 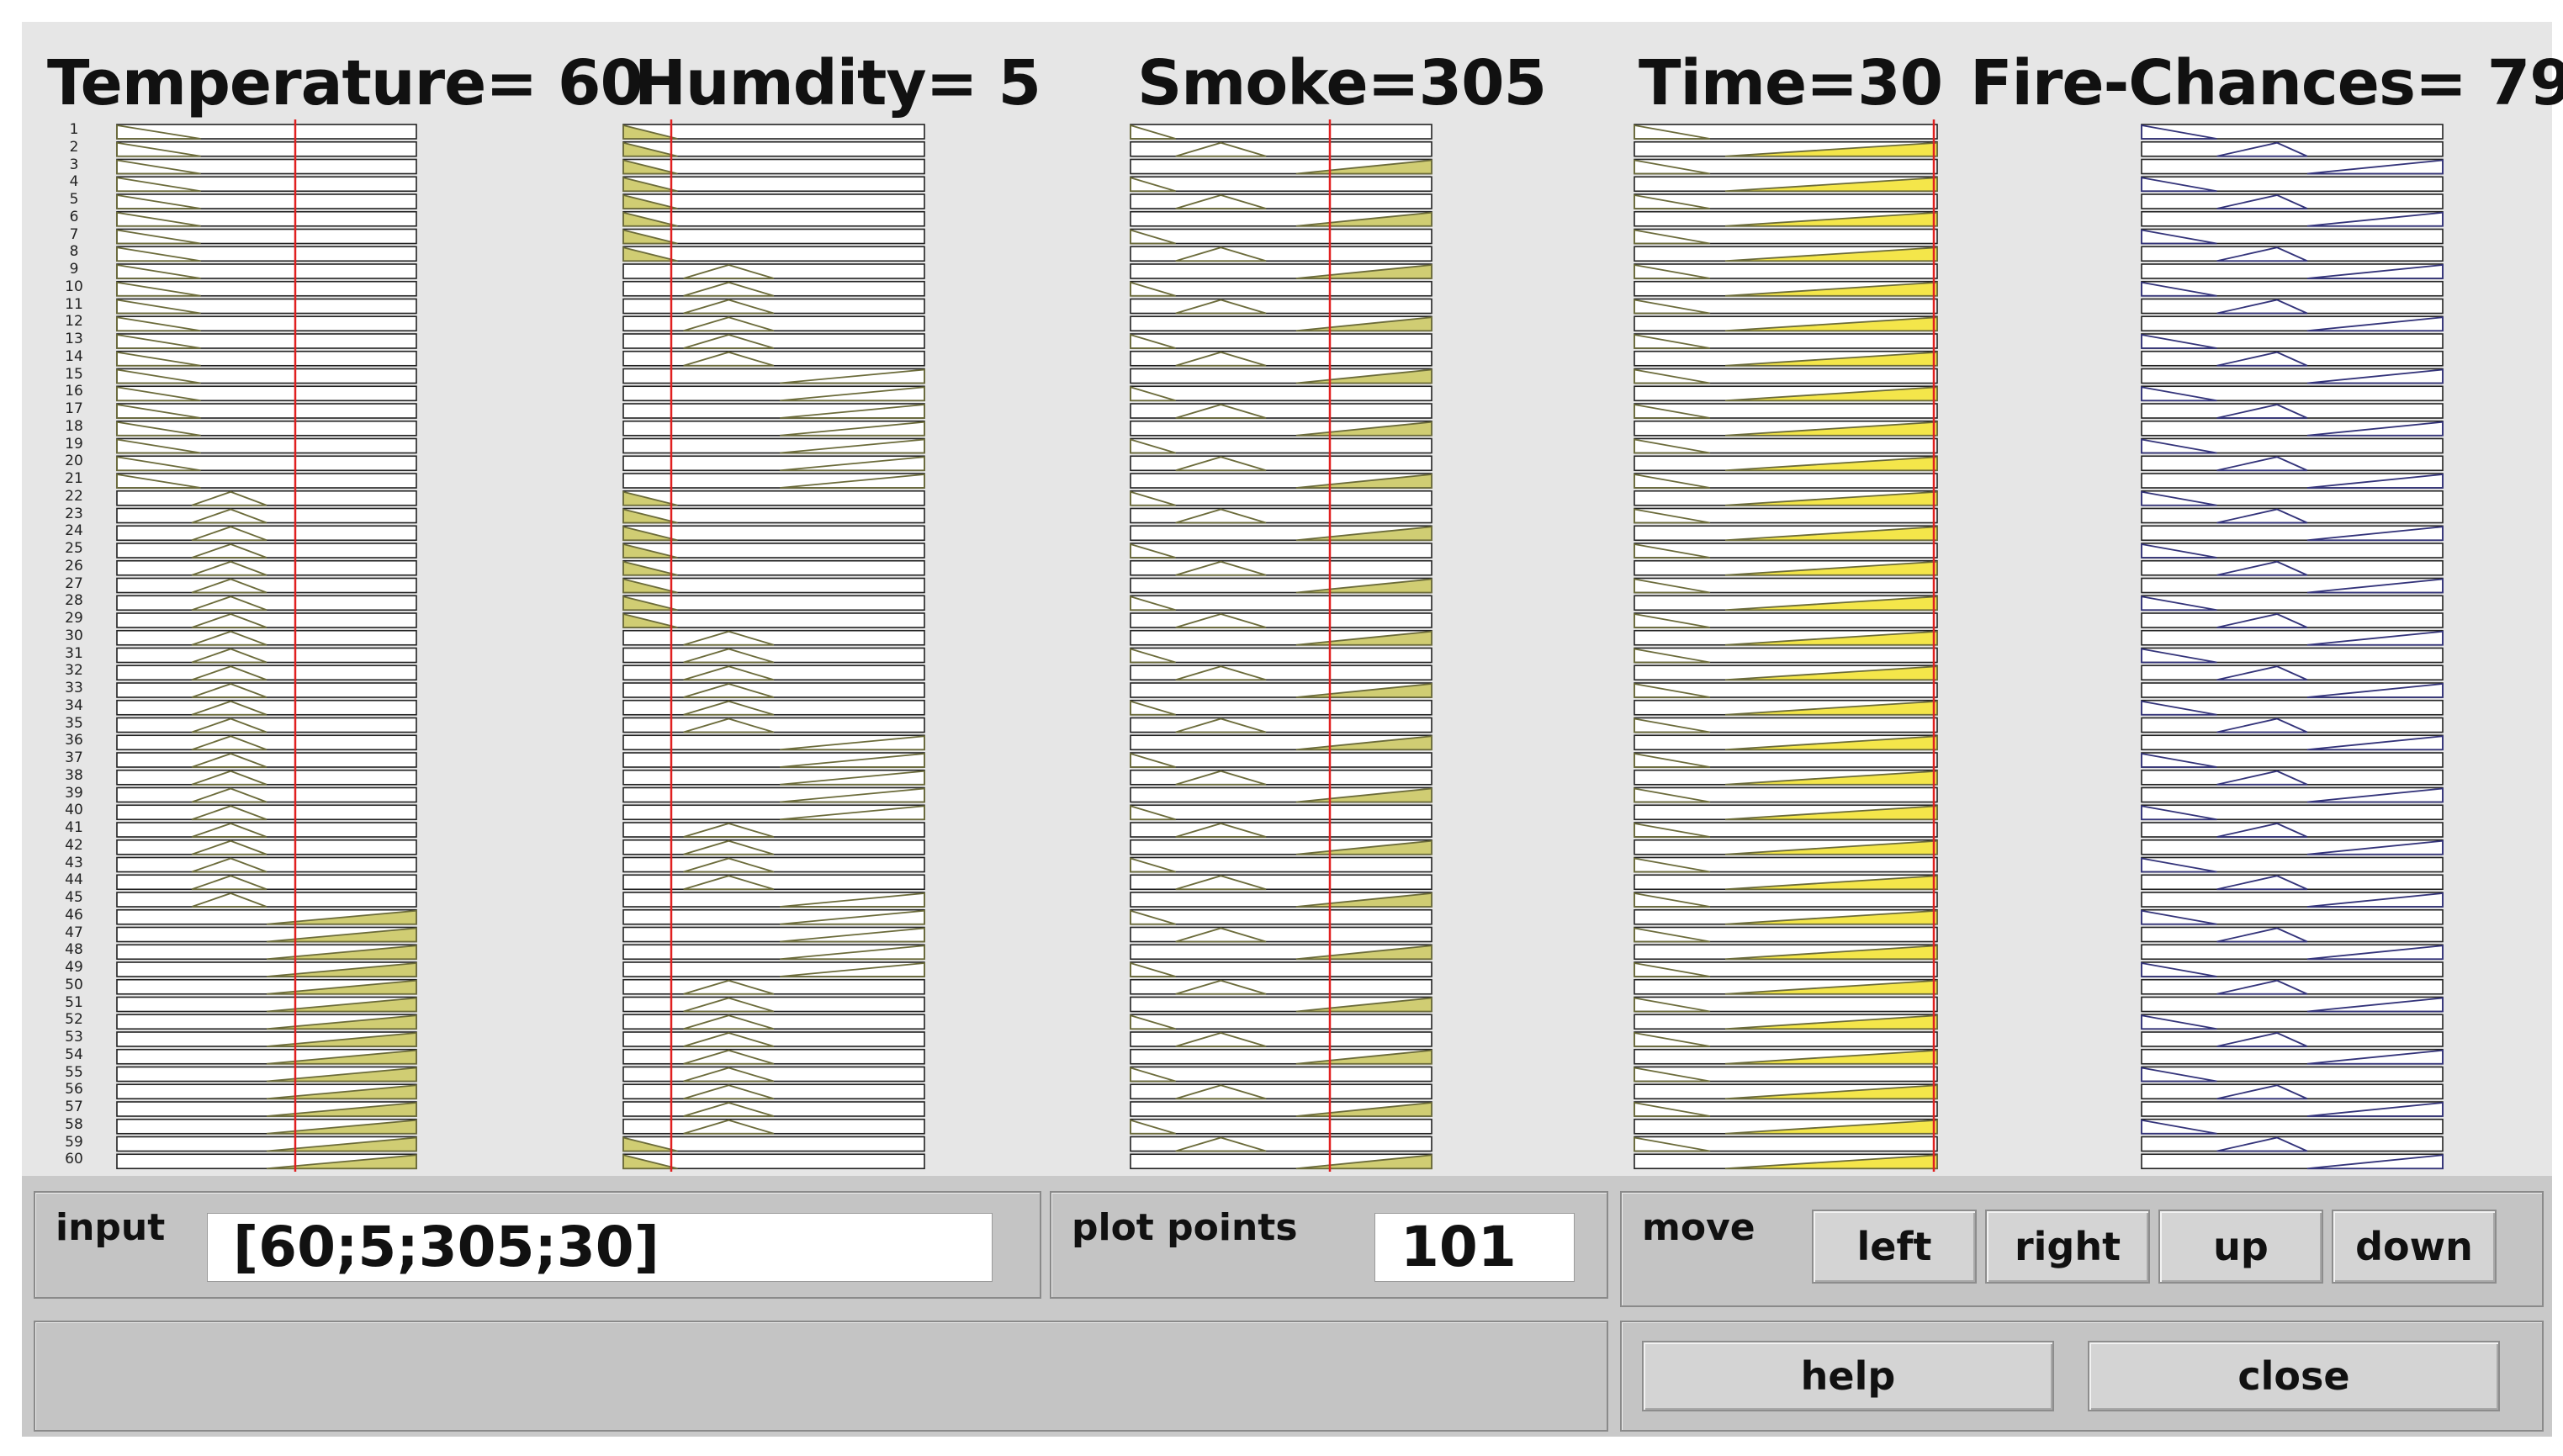 What do you see at coordinates (1474, 1247) in the screenshot?
I see `plot-points-field: 101` at bounding box center [1474, 1247].